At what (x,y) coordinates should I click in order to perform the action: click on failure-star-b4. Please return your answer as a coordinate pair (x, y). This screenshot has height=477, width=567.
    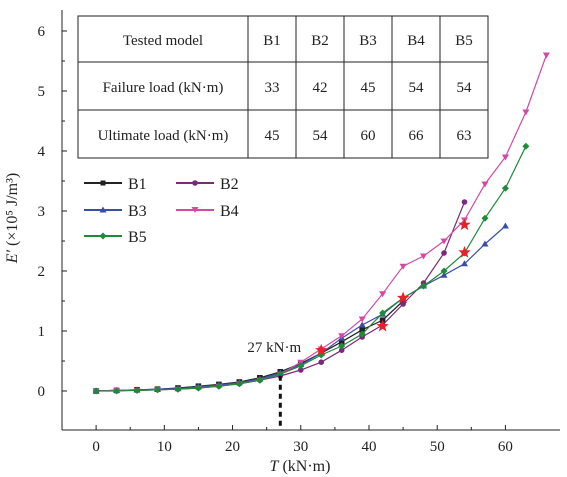
    Looking at the image, I should click on (464, 224).